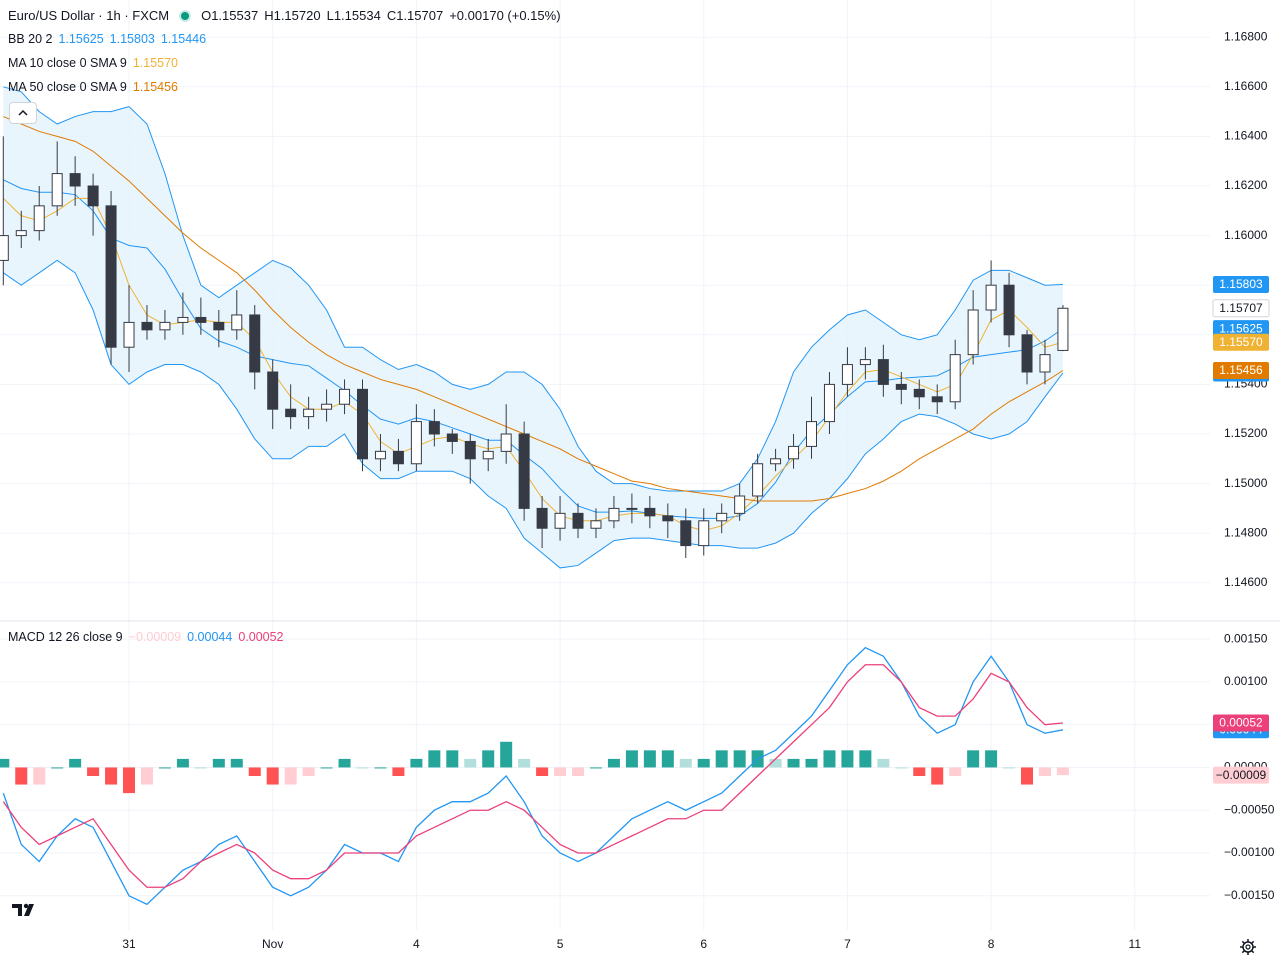  Describe the element at coordinates (1249, 852) in the screenshot. I see `y-tick-label: −0.00100` at that location.